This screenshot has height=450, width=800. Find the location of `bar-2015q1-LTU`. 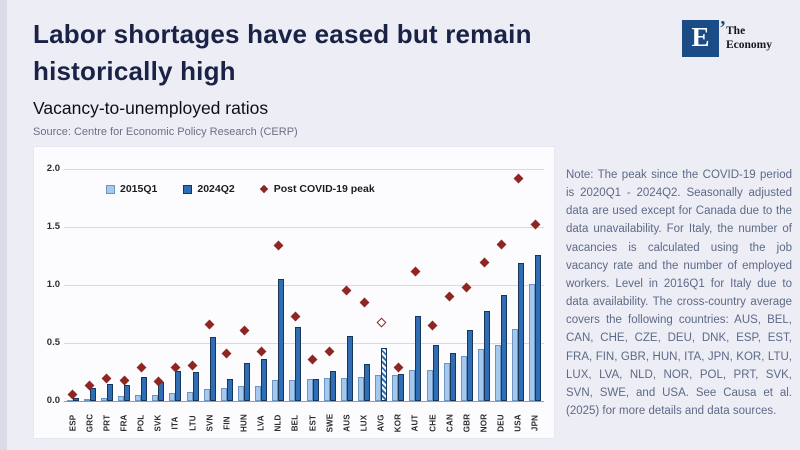

bar-2015q1-LTU is located at coordinates (189, 396).